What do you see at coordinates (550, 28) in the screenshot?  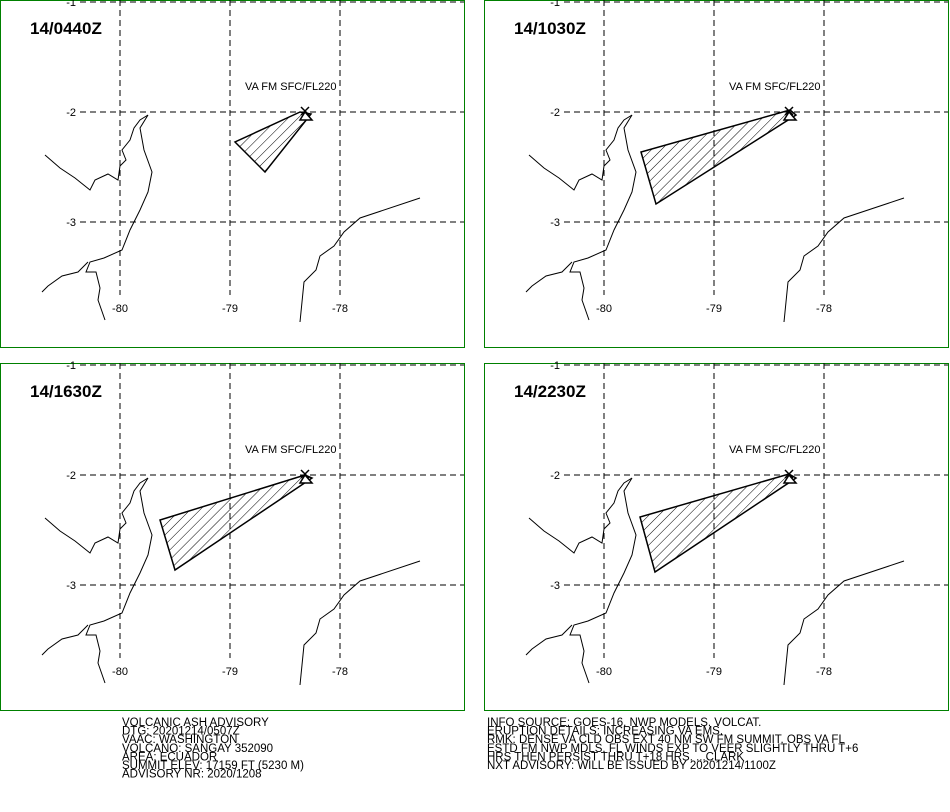 I see `panel-time: 14/1030Z` at bounding box center [550, 28].